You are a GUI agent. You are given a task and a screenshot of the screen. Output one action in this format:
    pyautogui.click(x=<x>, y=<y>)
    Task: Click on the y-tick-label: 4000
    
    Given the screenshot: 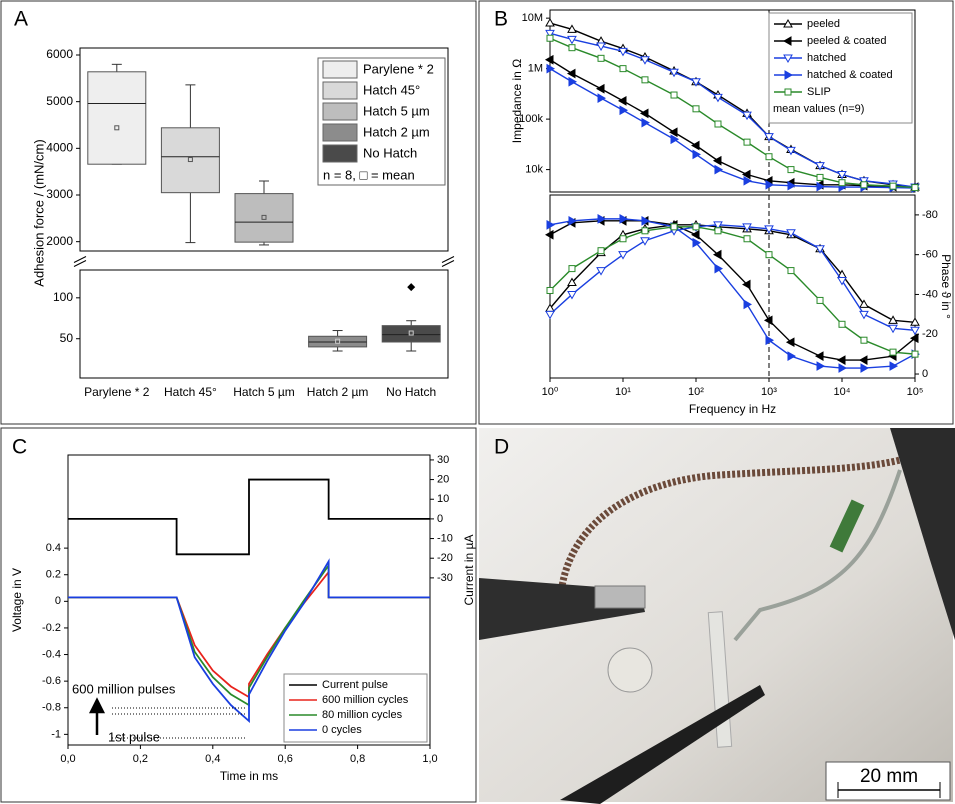 What is the action you would take?
    pyautogui.click(x=59, y=148)
    